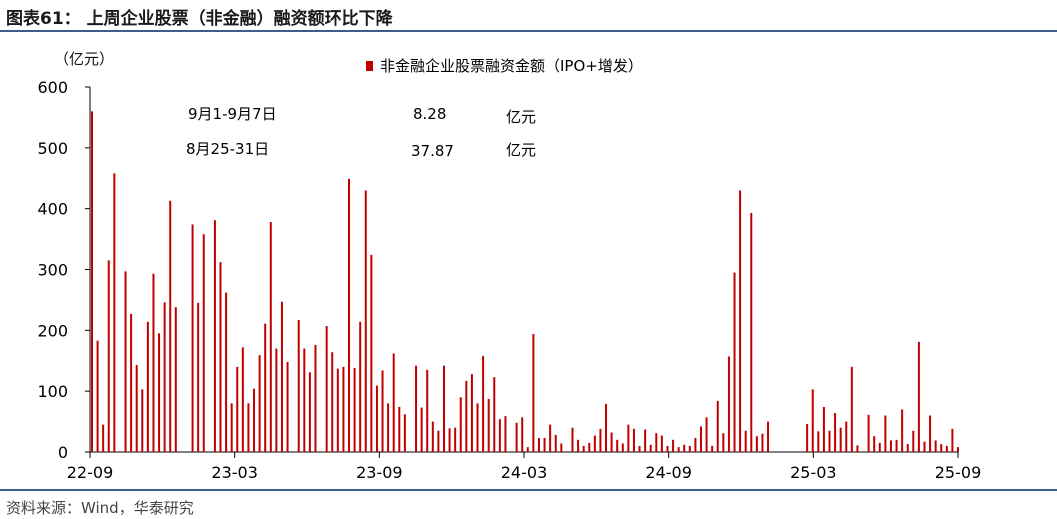  What do you see at coordinates (528, 490) in the screenshot?
I see `bottom-rule` at bounding box center [528, 490].